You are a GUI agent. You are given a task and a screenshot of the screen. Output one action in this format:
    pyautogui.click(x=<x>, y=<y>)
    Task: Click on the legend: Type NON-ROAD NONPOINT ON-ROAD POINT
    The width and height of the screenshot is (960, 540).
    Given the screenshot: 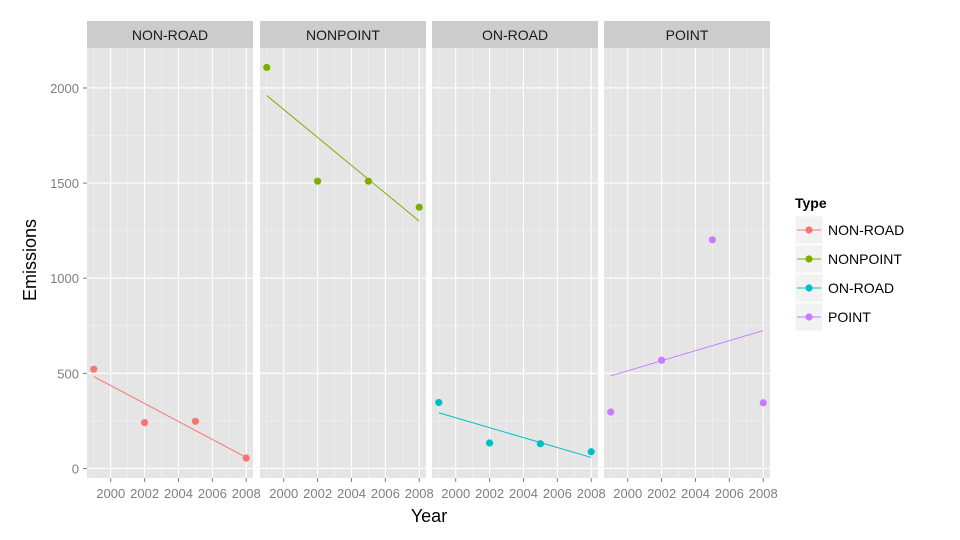 What is the action you would take?
    pyautogui.click(x=849, y=263)
    